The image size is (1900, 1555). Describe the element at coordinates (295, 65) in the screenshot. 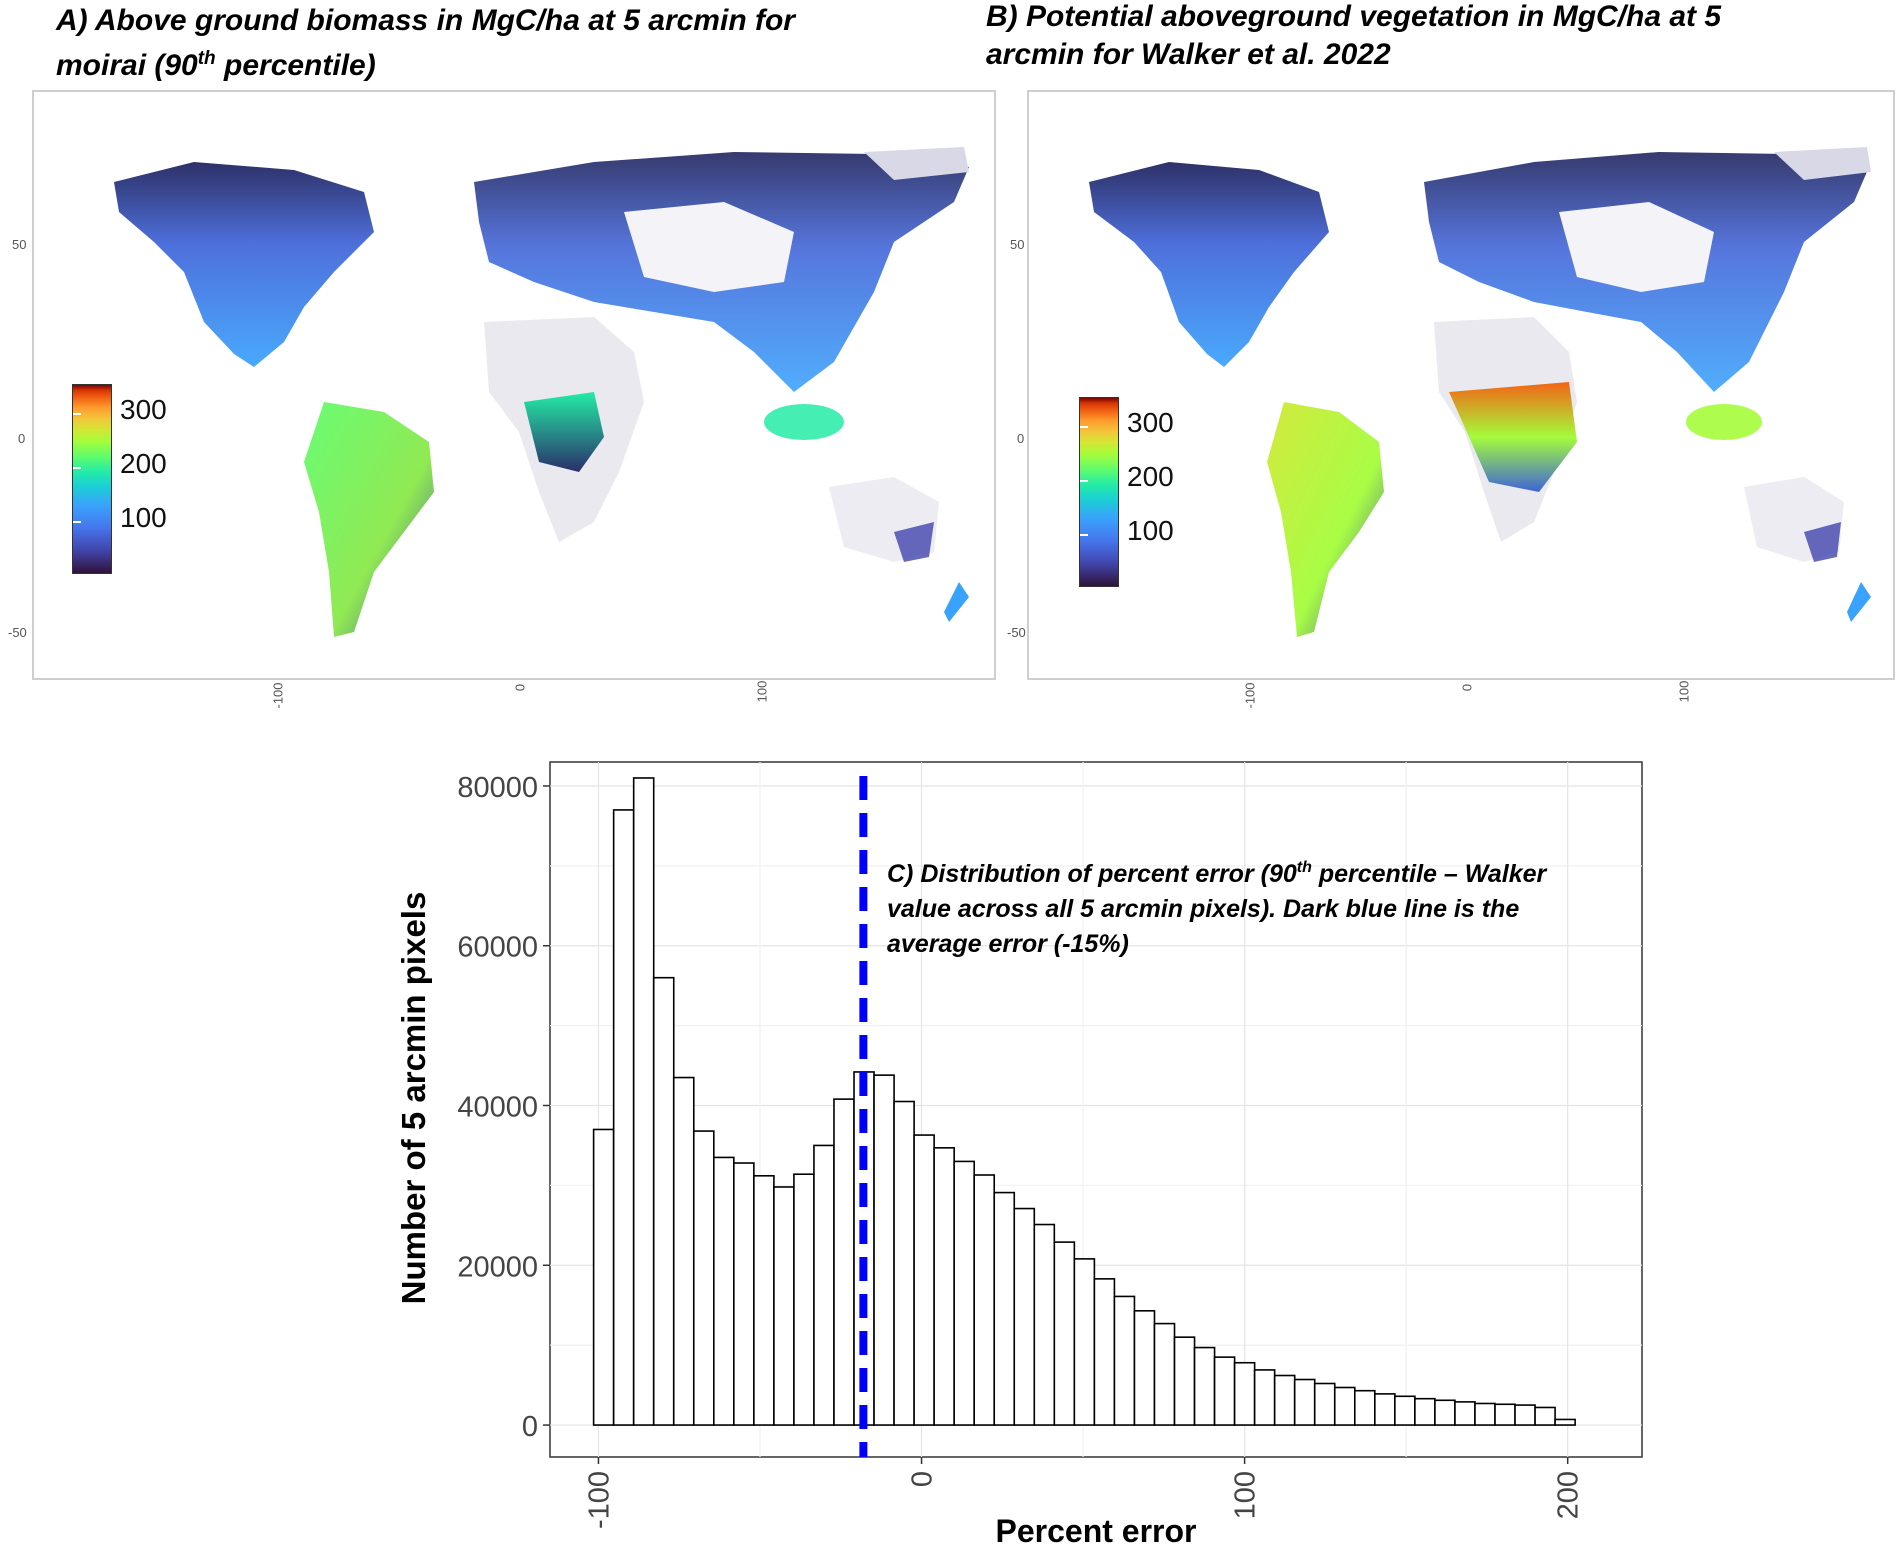

I see `panel-a-title-line2-post: percentile)` at that location.